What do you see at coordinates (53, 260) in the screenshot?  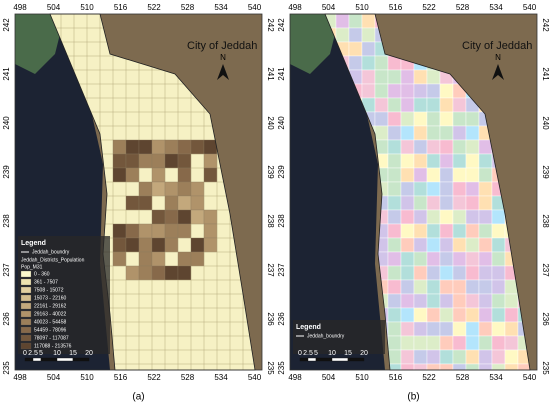 I see `legend-layer: Jeddah_Districts_Population` at bounding box center [53, 260].